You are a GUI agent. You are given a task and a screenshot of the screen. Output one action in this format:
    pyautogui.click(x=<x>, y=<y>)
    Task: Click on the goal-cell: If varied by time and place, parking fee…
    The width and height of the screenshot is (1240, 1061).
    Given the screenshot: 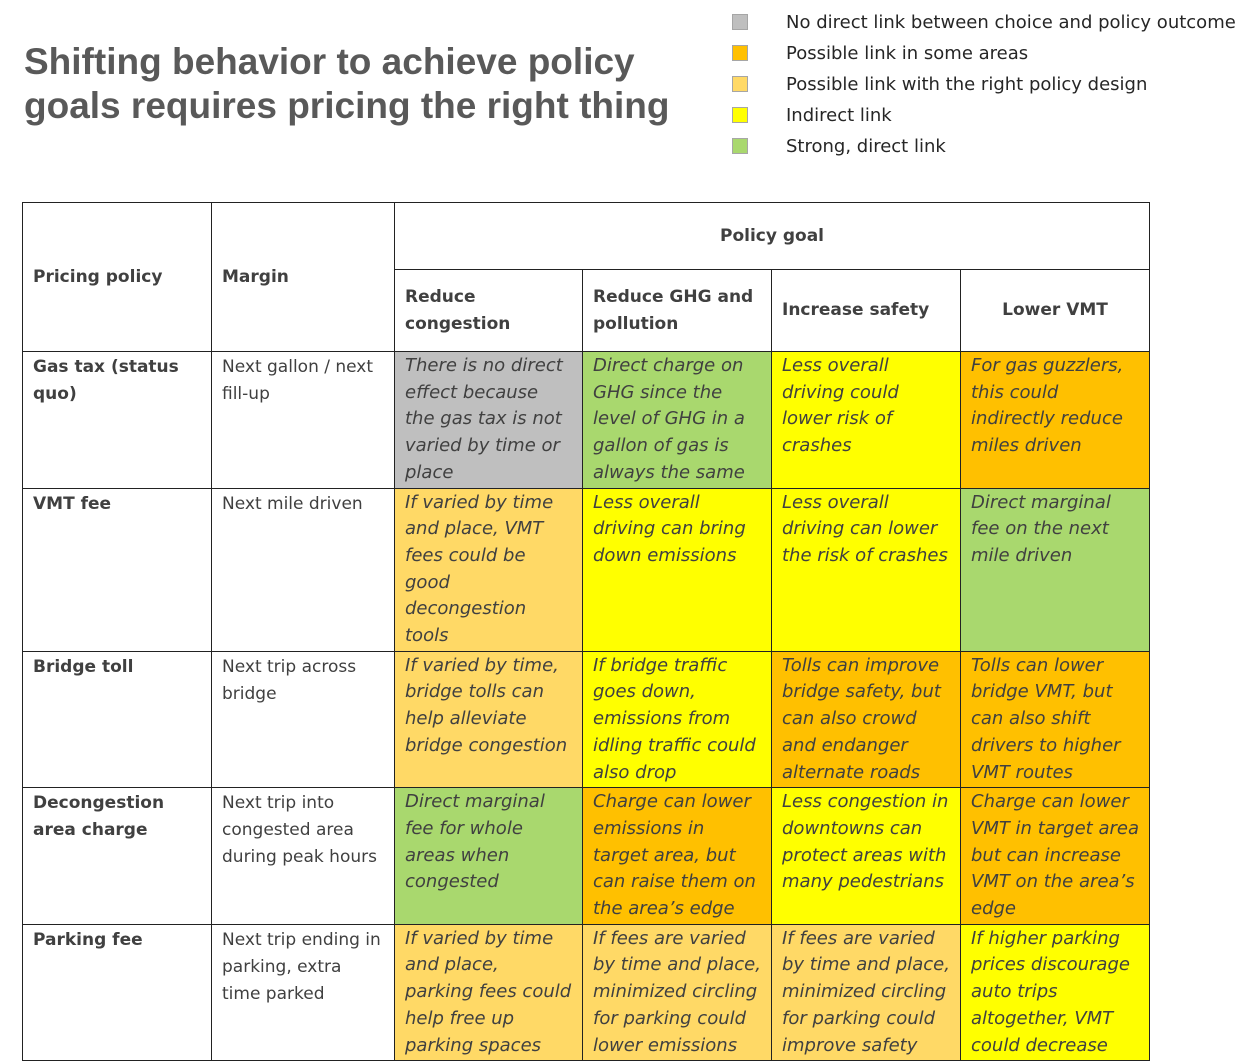 What is the action you would take?
    pyautogui.click(x=488, y=992)
    